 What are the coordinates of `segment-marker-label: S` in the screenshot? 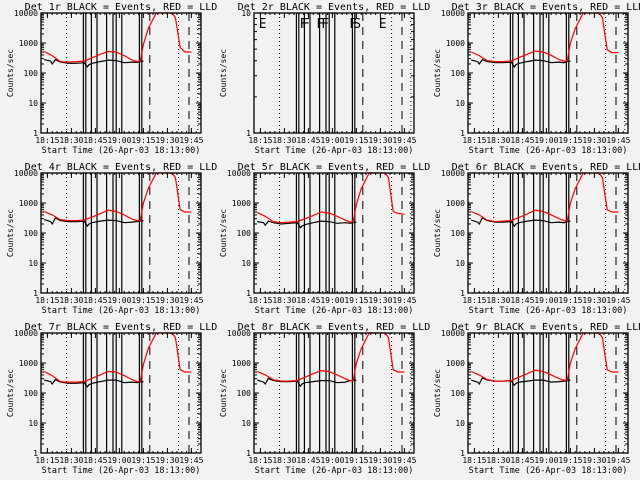 It's located at (357, 24).